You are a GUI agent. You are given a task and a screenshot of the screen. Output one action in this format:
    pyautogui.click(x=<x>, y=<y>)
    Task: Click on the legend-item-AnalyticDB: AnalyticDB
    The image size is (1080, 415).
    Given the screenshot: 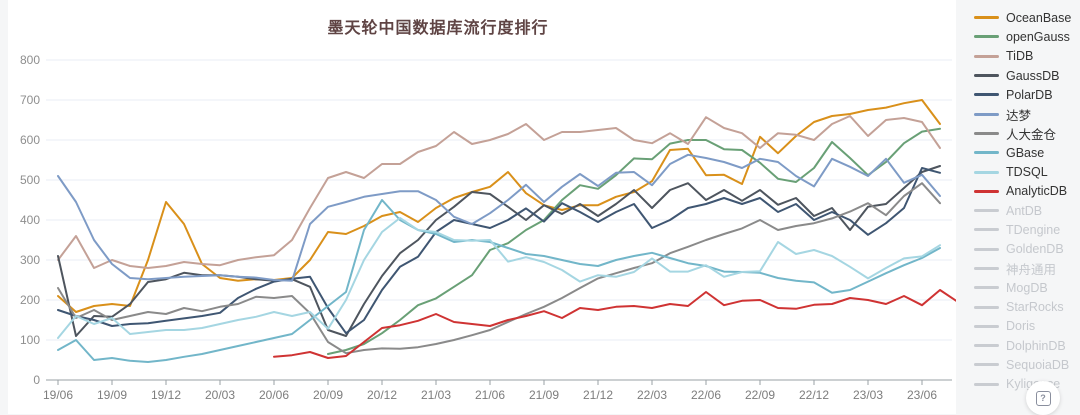 What is the action you would take?
    pyautogui.click(x=1027, y=191)
    